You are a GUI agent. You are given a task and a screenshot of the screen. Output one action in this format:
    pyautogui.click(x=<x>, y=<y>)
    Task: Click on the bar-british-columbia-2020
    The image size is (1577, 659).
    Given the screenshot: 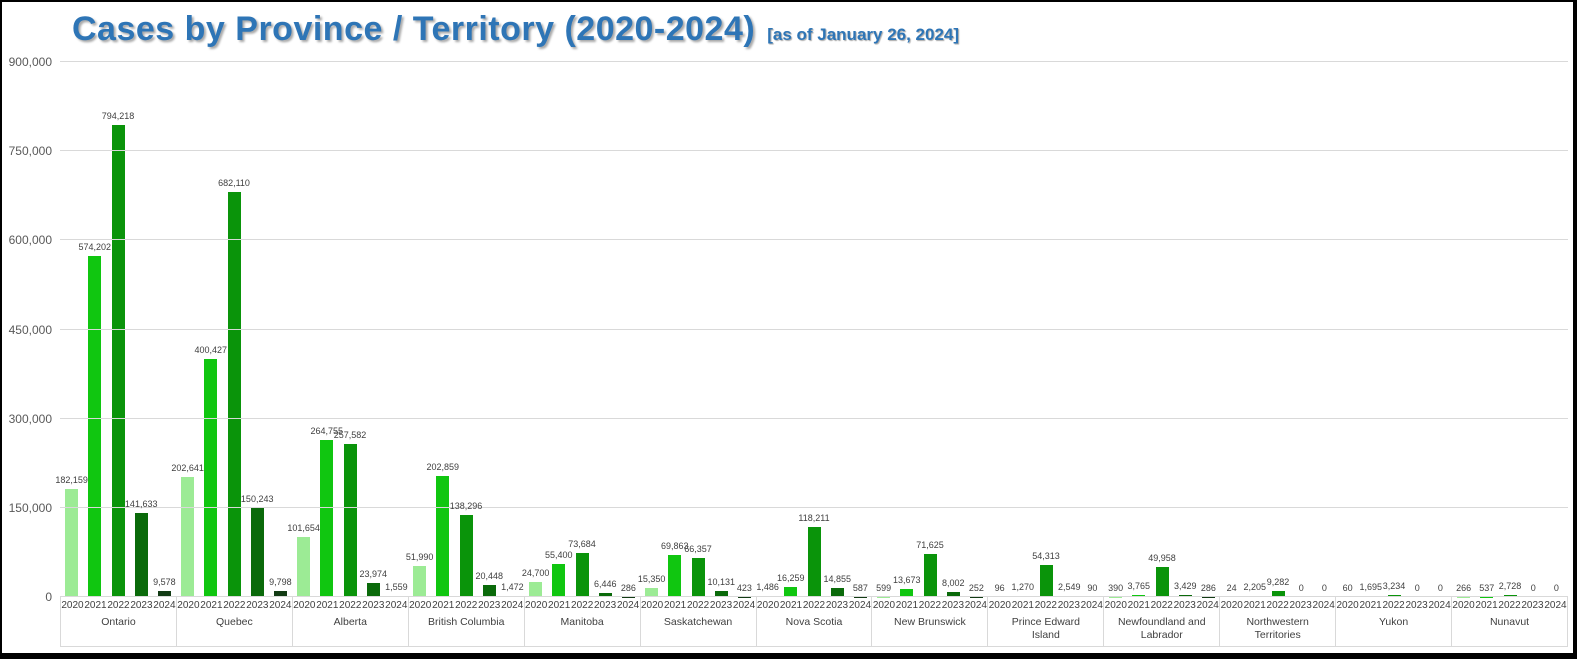 What is the action you would take?
    pyautogui.click(x=420, y=581)
    